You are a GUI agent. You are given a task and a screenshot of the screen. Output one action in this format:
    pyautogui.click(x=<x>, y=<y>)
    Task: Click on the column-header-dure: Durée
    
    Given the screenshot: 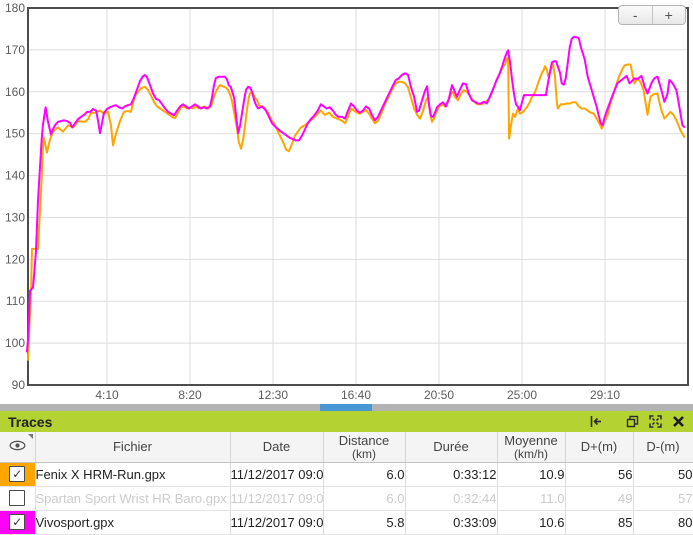 What is the action you would take?
    pyautogui.click(x=451, y=447)
    